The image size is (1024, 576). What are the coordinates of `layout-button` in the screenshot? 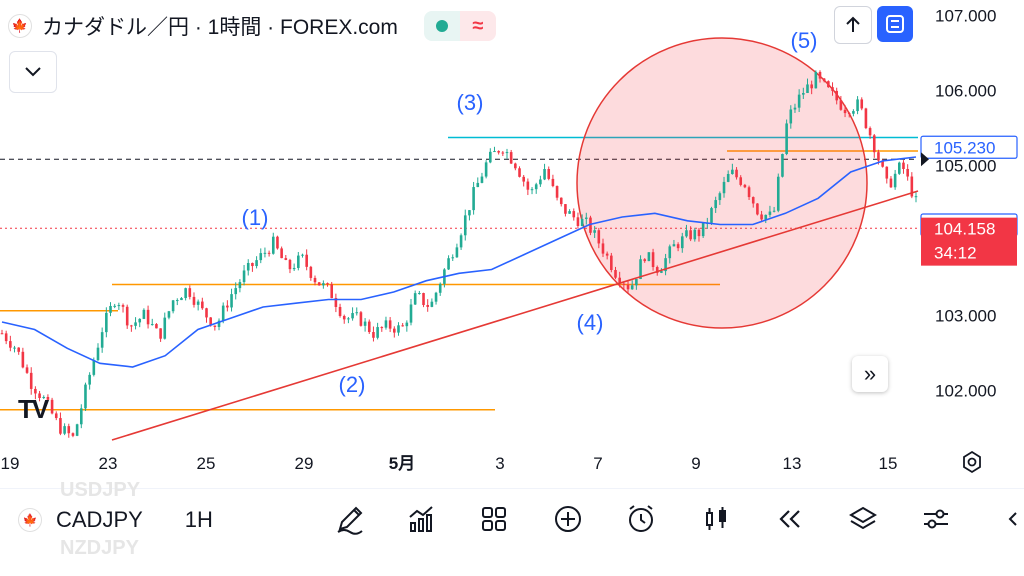 It's located at (494, 519).